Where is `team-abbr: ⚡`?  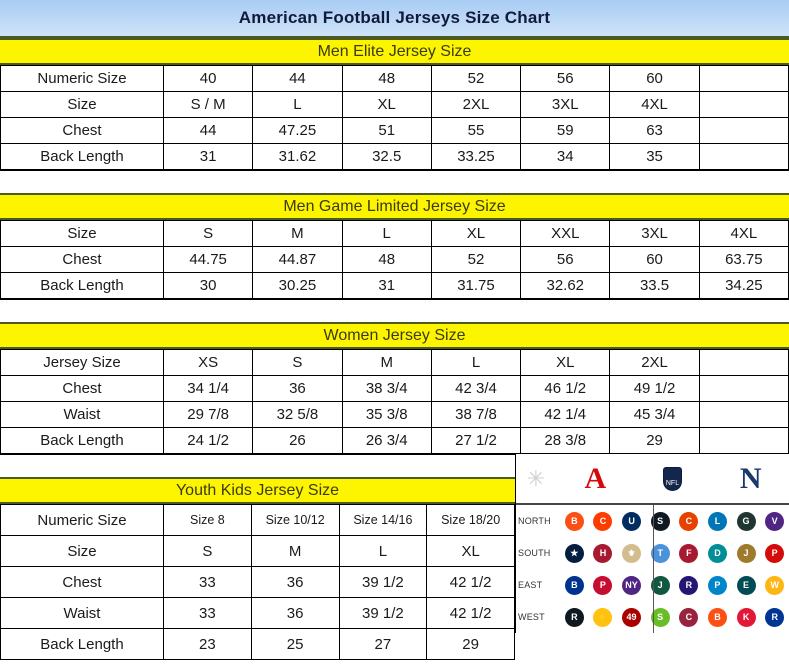
team-abbr: ⚡ is located at coordinates (603, 617).